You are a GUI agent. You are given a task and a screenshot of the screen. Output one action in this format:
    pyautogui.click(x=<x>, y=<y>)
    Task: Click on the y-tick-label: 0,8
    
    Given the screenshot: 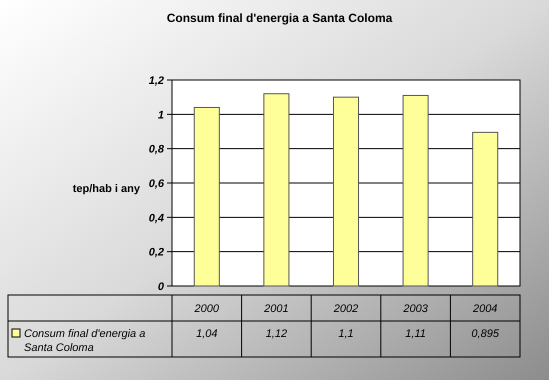 What is the action you would take?
    pyautogui.click(x=156, y=150)
    